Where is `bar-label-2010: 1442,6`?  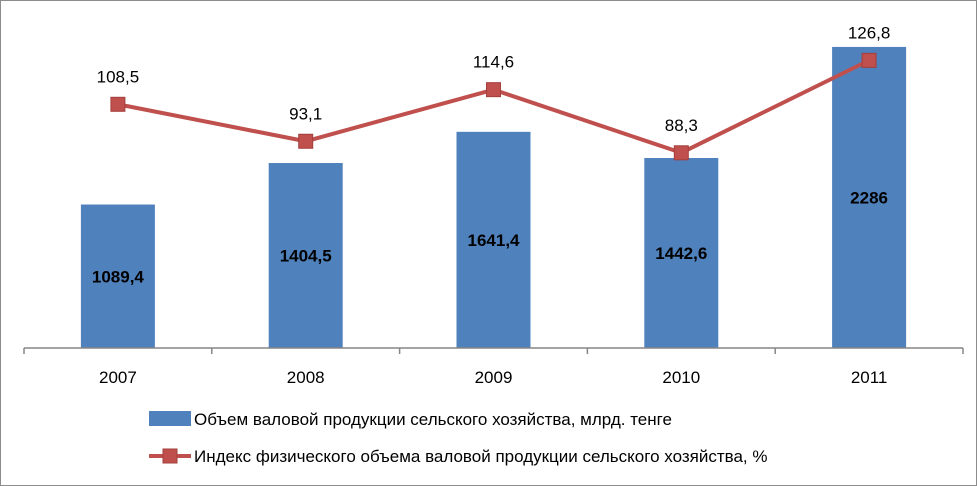
bar-label-2010: 1442,6 is located at coordinates (681, 253).